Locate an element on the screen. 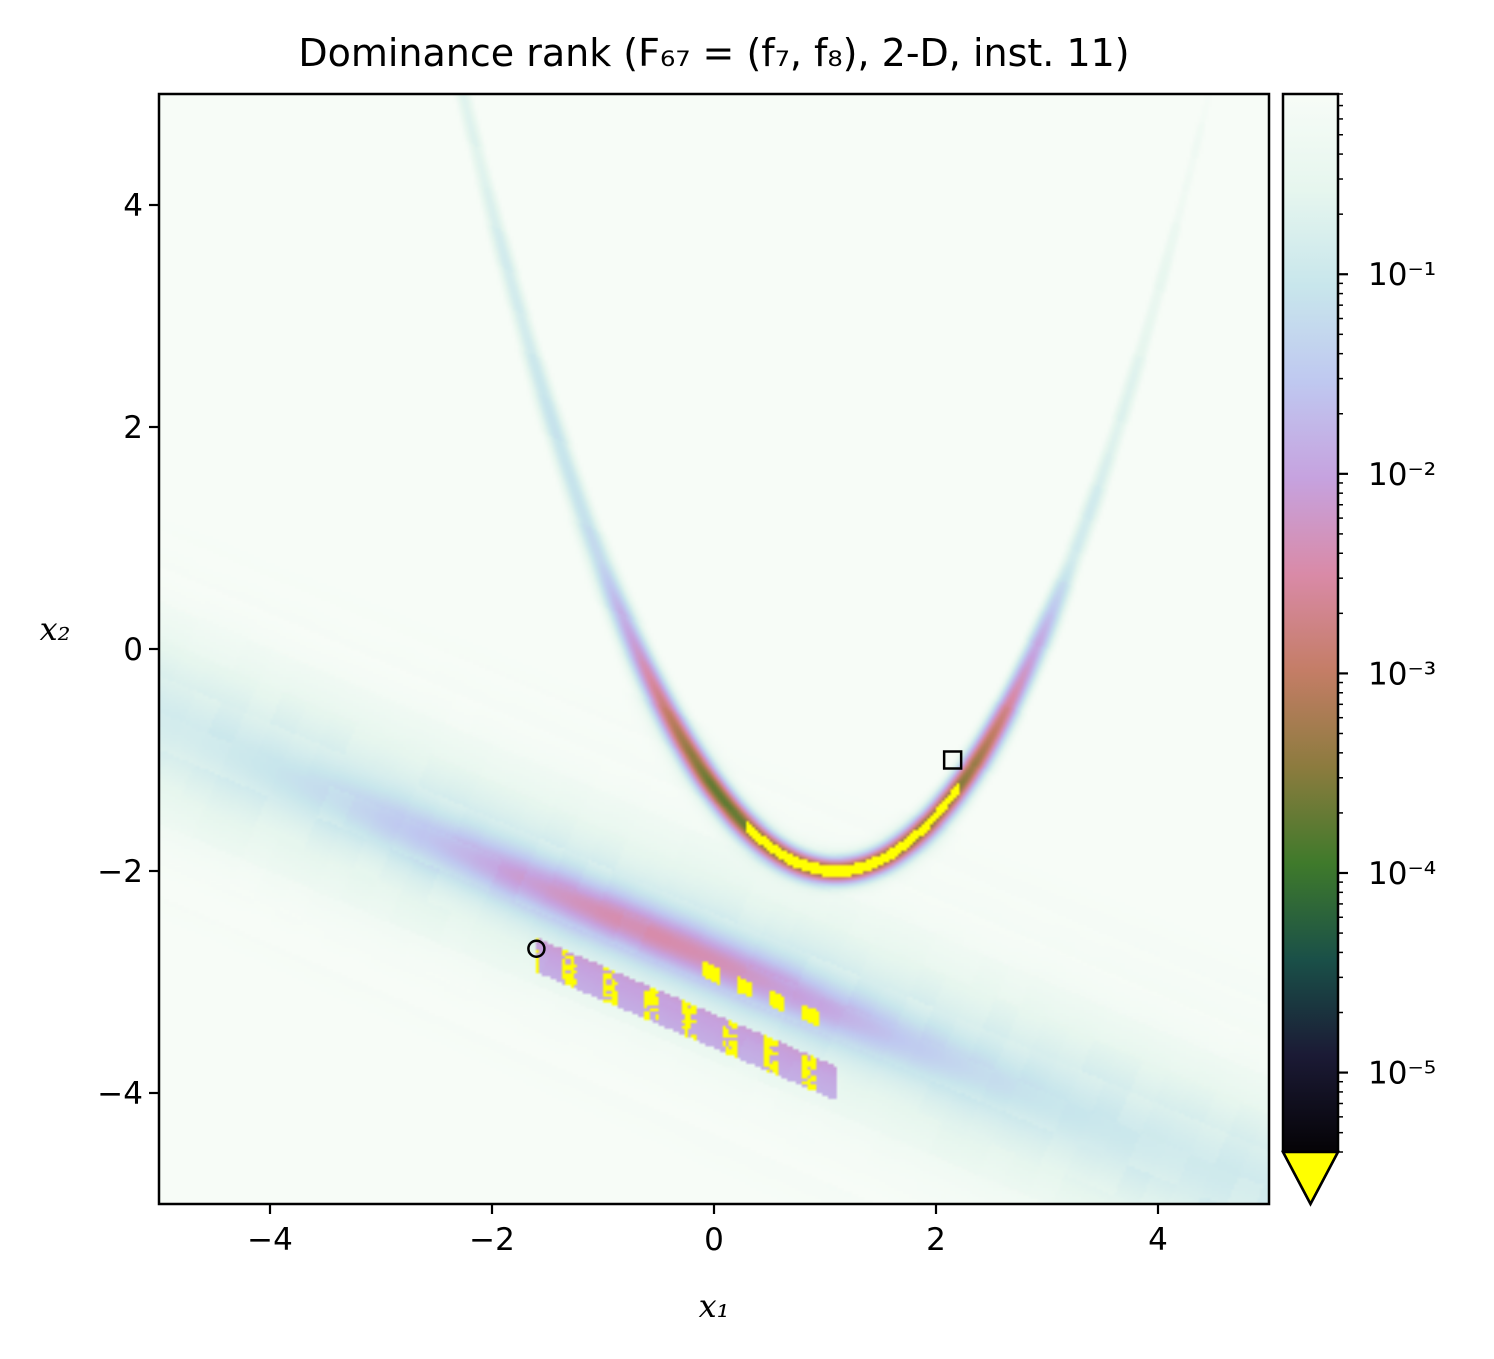  y-tick-label: −4 is located at coordinates (120, 1094).